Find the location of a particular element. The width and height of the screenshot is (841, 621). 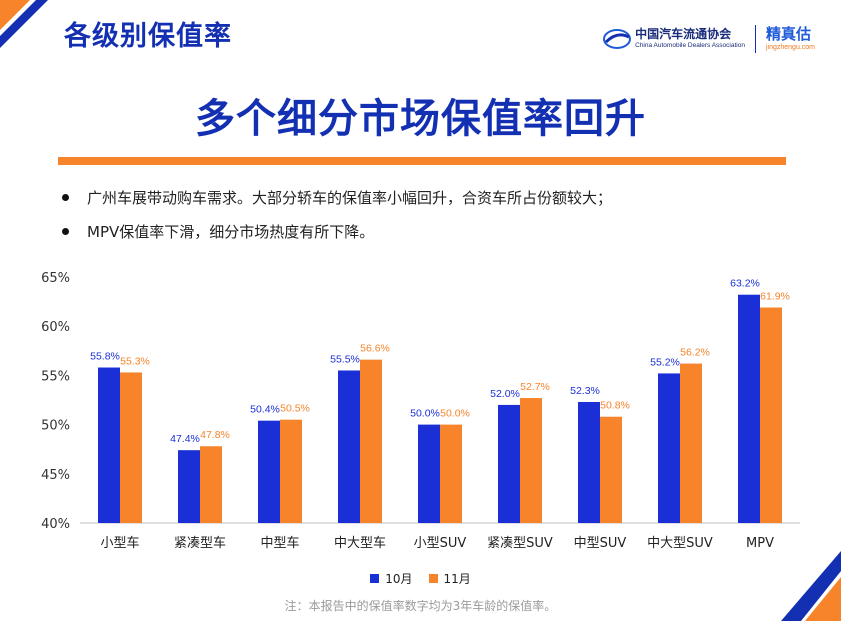

x-tick-label: 紧凑型车 is located at coordinates (200, 543).